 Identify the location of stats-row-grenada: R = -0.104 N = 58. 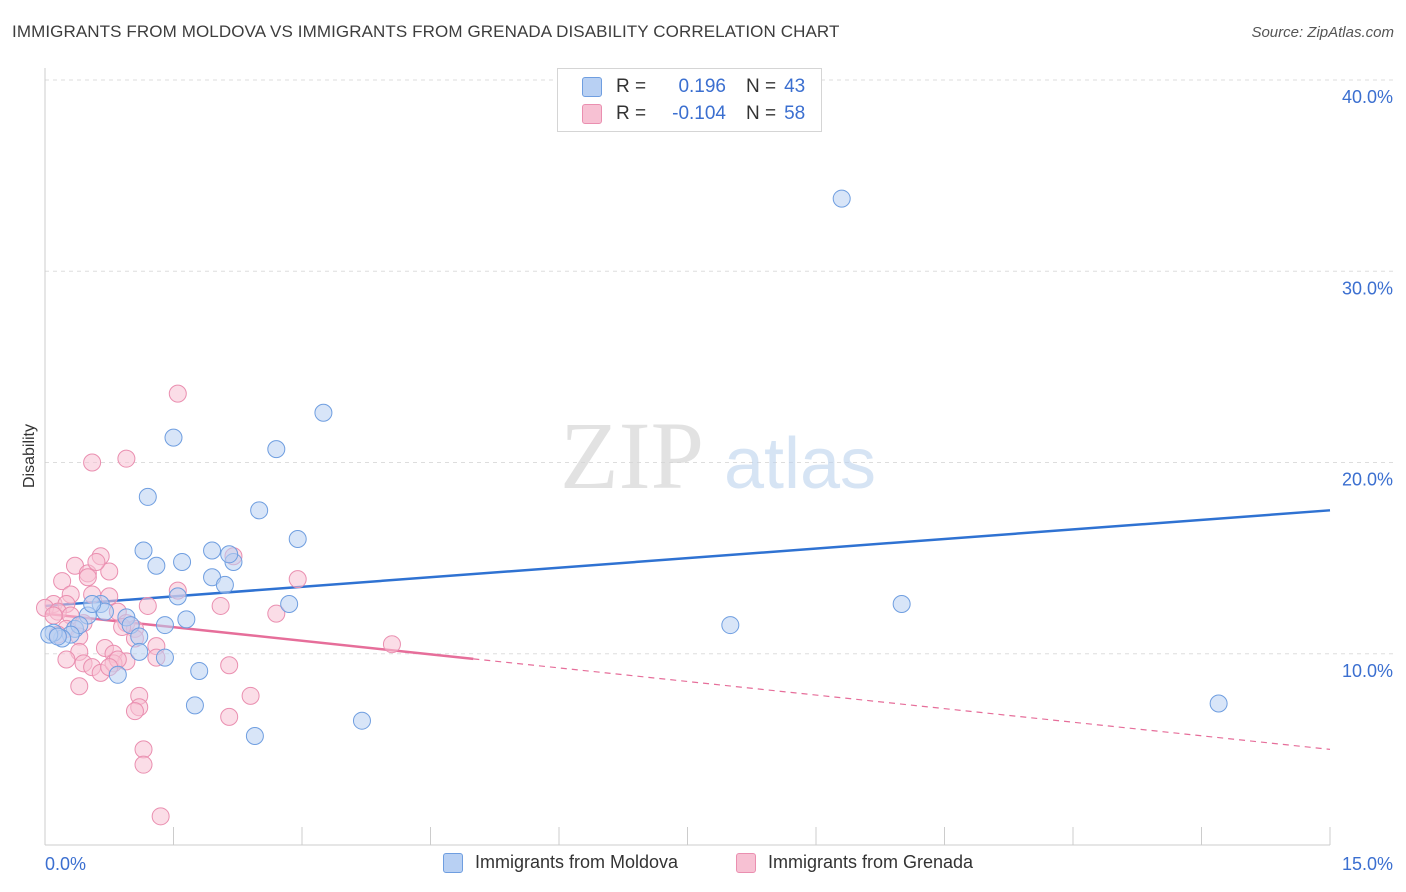
(693, 114).